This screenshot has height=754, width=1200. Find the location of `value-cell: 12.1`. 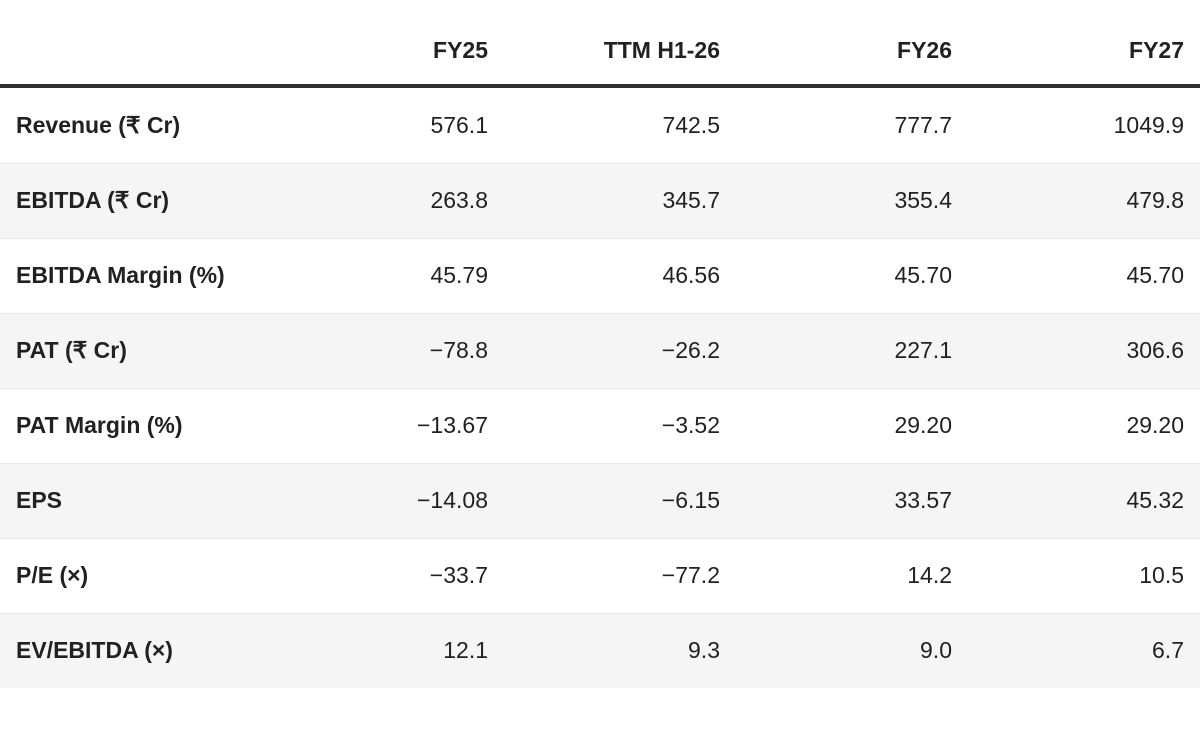

value-cell: 12.1 is located at coordinates (465, 650).